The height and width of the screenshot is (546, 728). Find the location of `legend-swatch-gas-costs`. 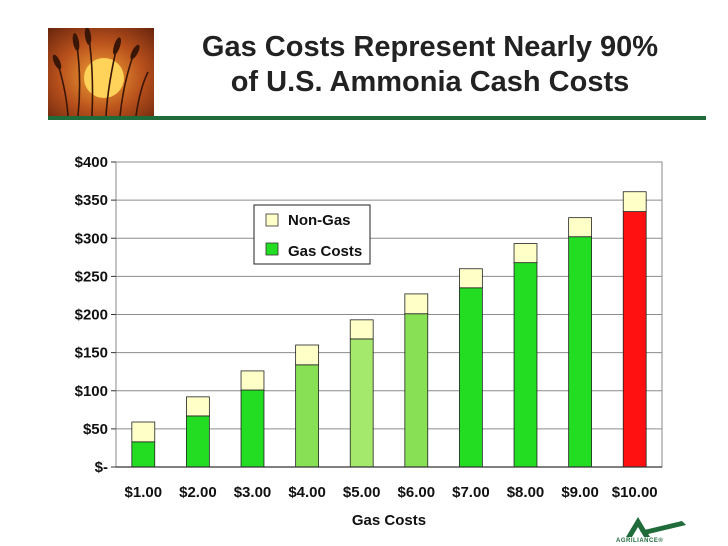

legend-swatch-gas-costs is located at coordinates (272, 249).